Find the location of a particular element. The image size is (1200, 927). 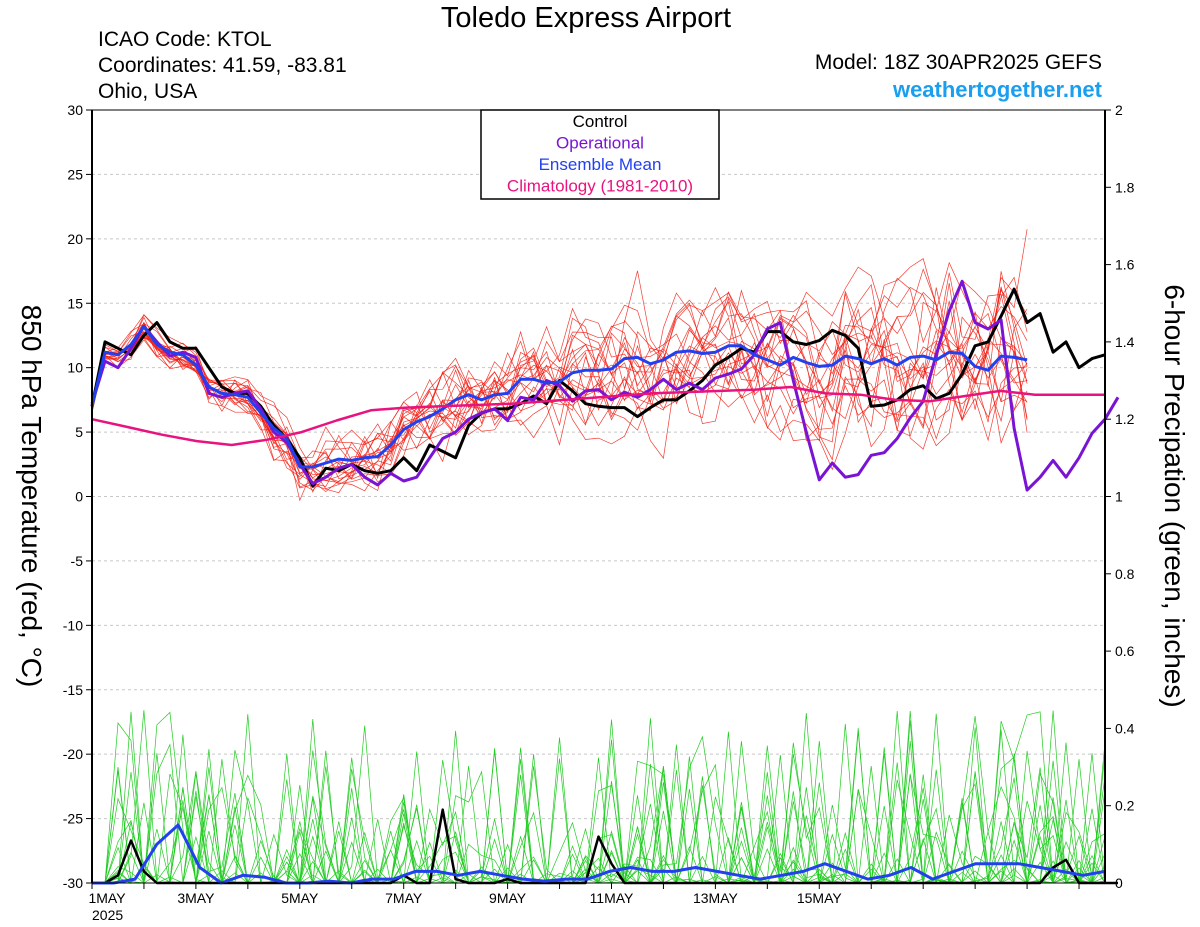

right-tick-label: 0.2 is located at coordinates (1125, 806).